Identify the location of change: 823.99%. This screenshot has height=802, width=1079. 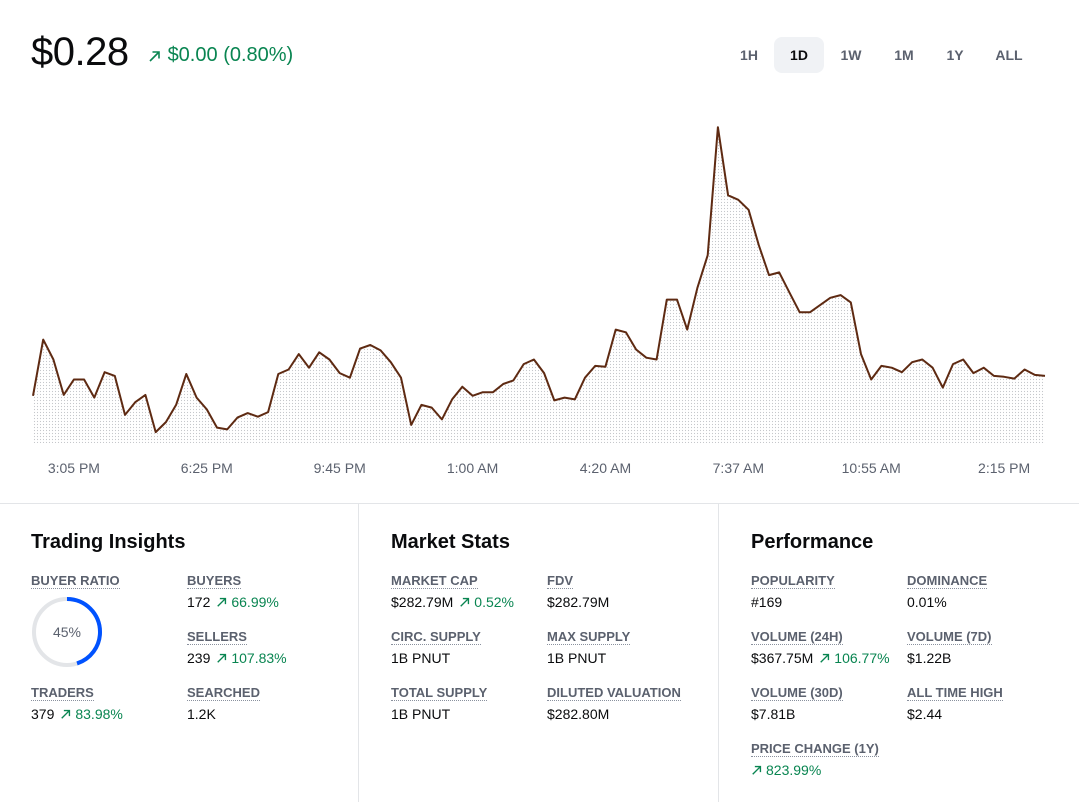
(786, 770).